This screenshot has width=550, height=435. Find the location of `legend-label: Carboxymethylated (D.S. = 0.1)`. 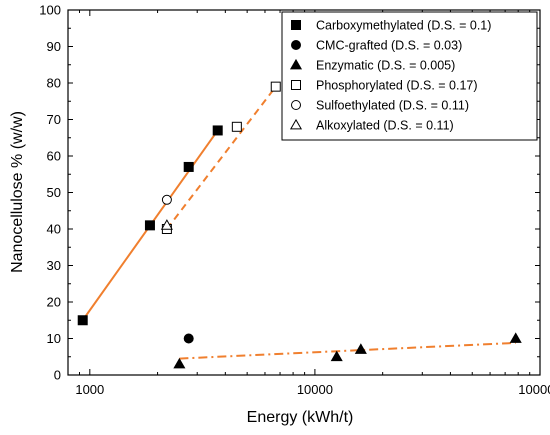

legend-label: Carboxymethylated (D.S. = 0.1) is located at coordinates (403, 26).